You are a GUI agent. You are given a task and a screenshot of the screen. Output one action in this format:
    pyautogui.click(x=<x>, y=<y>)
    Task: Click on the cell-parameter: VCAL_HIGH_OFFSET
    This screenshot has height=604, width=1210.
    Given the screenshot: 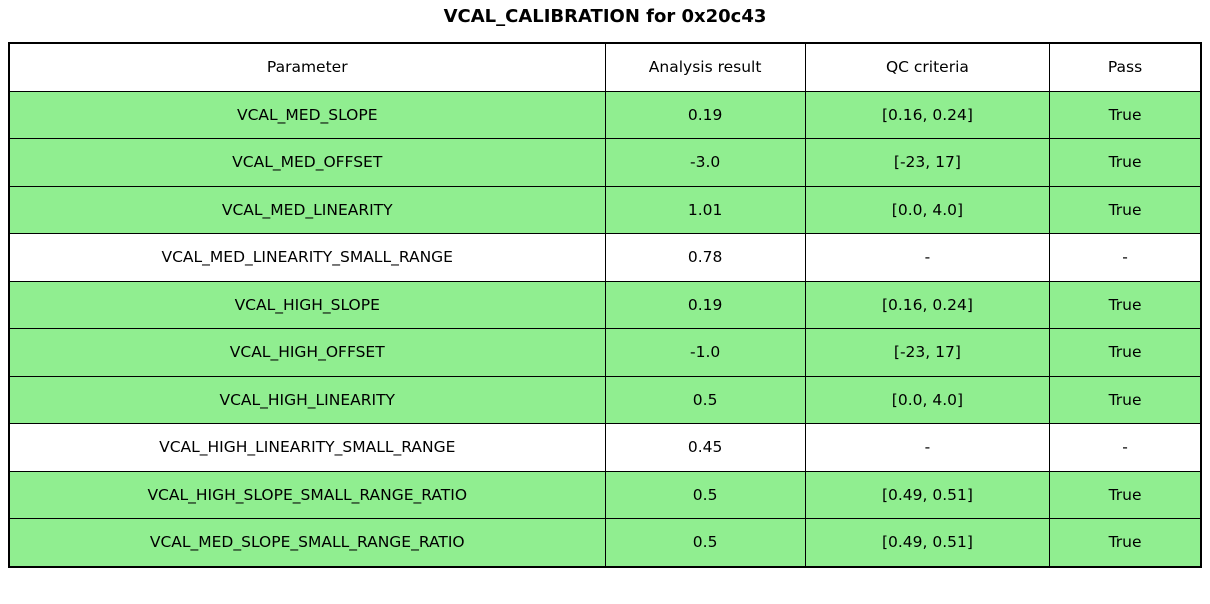 What is the action you would take?
    pyautogui.click(x=307, y=352)
    